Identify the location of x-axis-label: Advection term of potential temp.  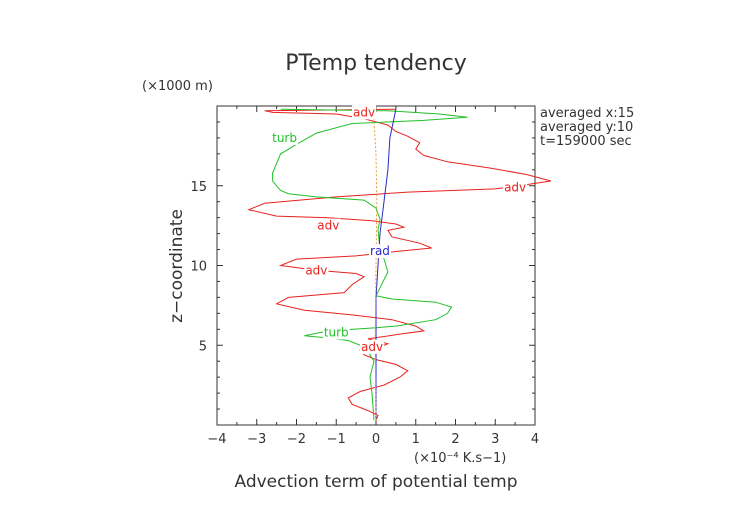
(375, 482).